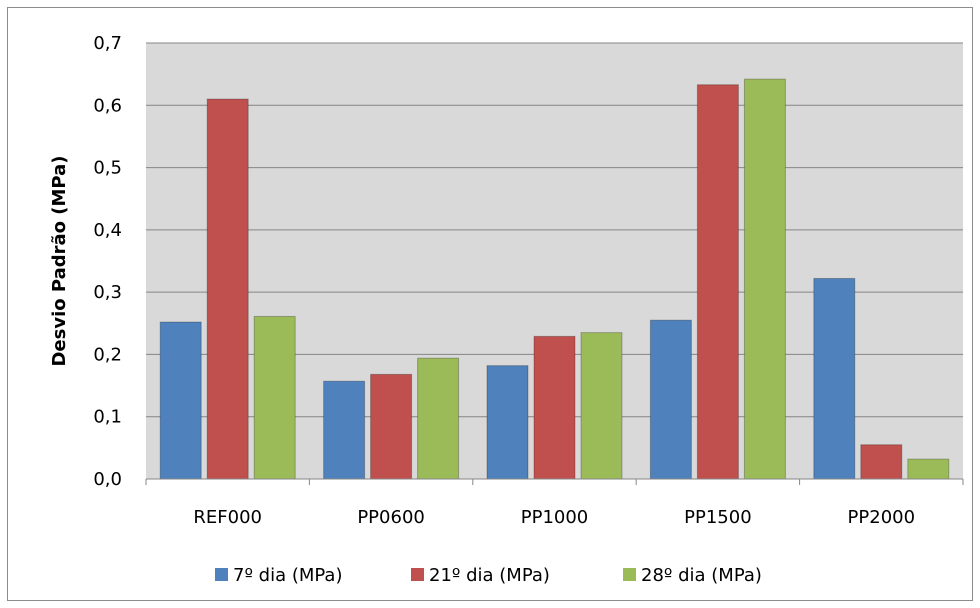 The image size is (980, 608). I want to click on category-label: PP1000, so click(555, 517).